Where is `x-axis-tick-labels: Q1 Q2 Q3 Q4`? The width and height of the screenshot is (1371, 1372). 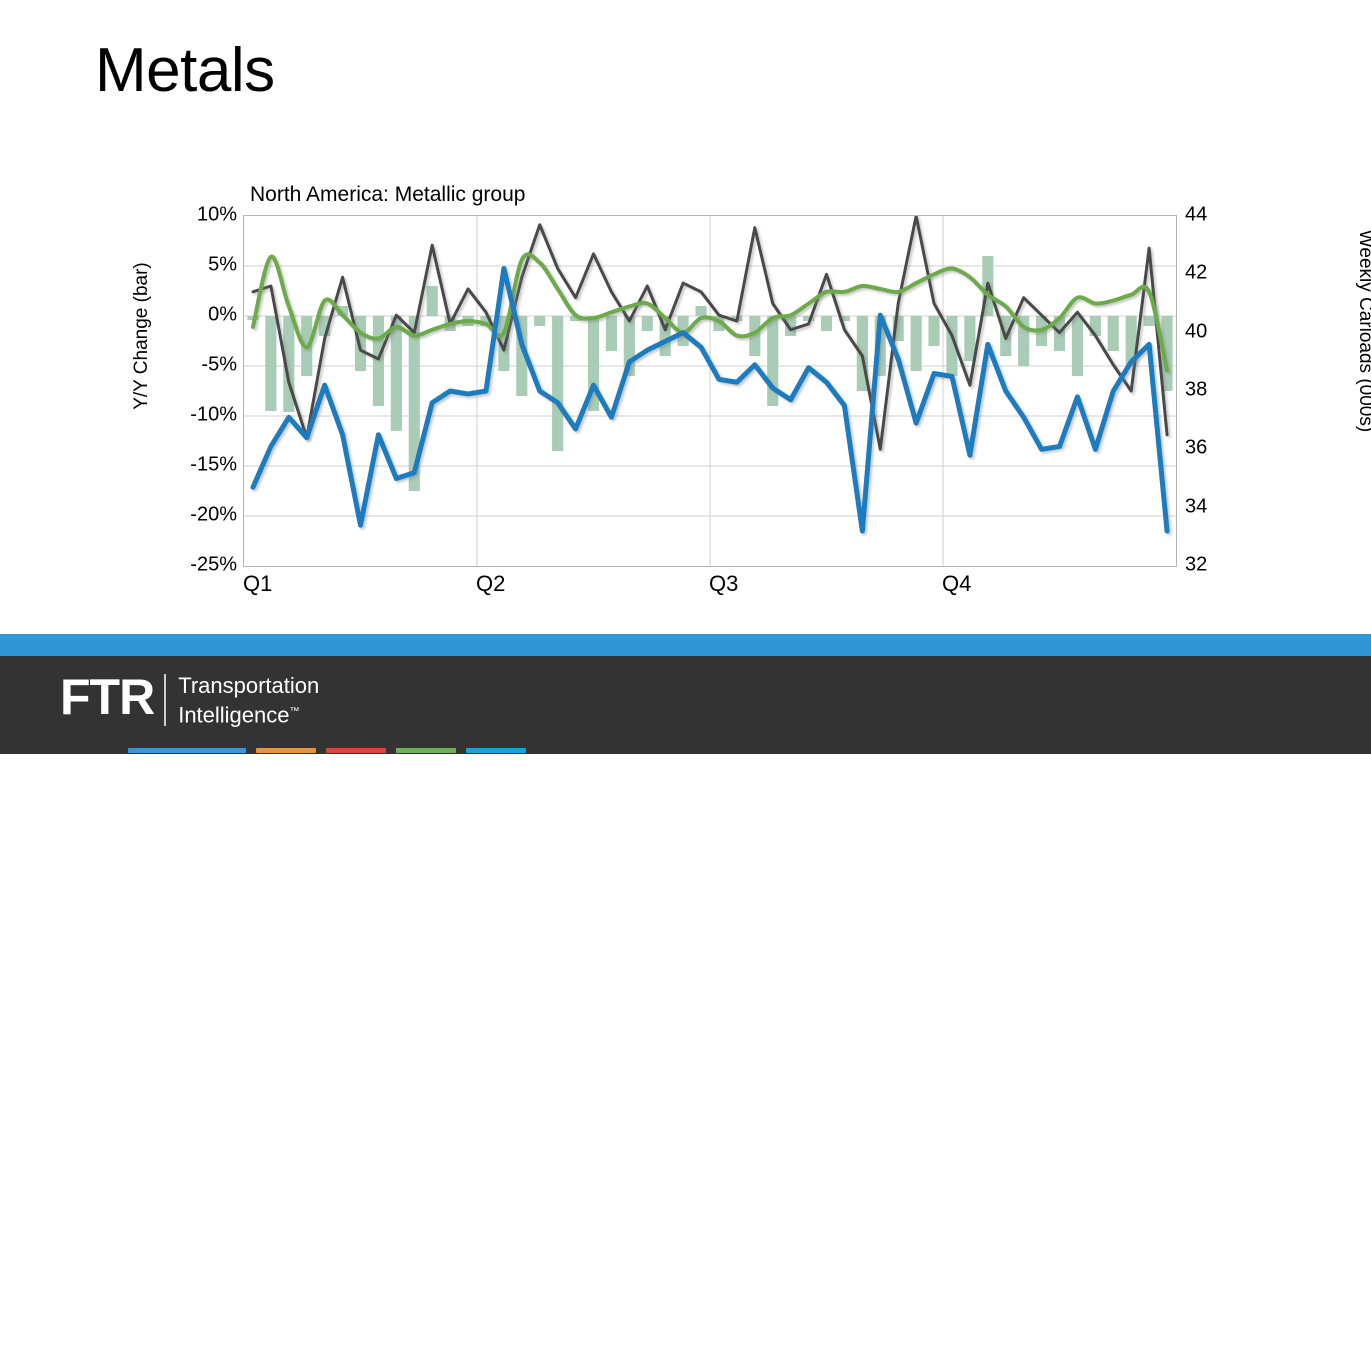 x-axis-tick-labels: Q1 Q2 Q3 Q4 is located at coordinates (710, 588).